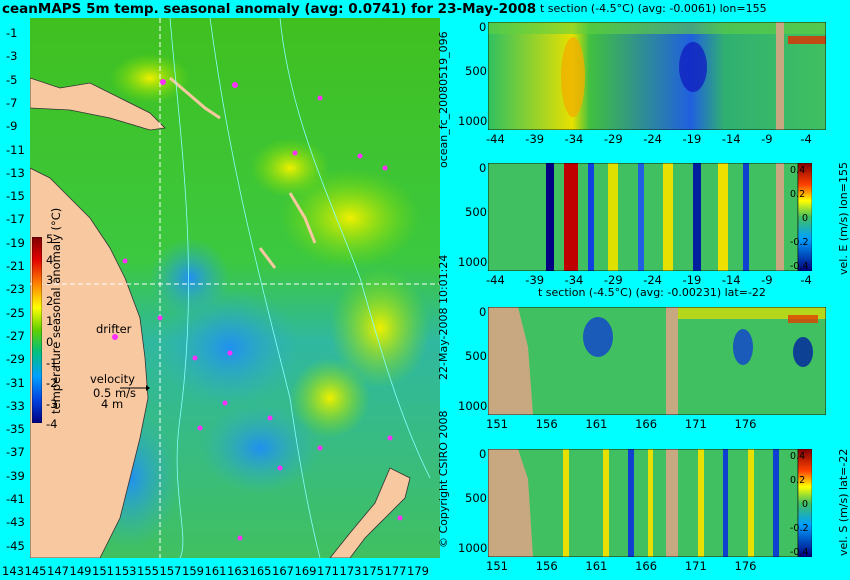 The image size is (850, 580). What do you see at coordinates (12, 126) in the screenshot?
I see `map-lat-tick: -9` at bounding box center [12, 126].